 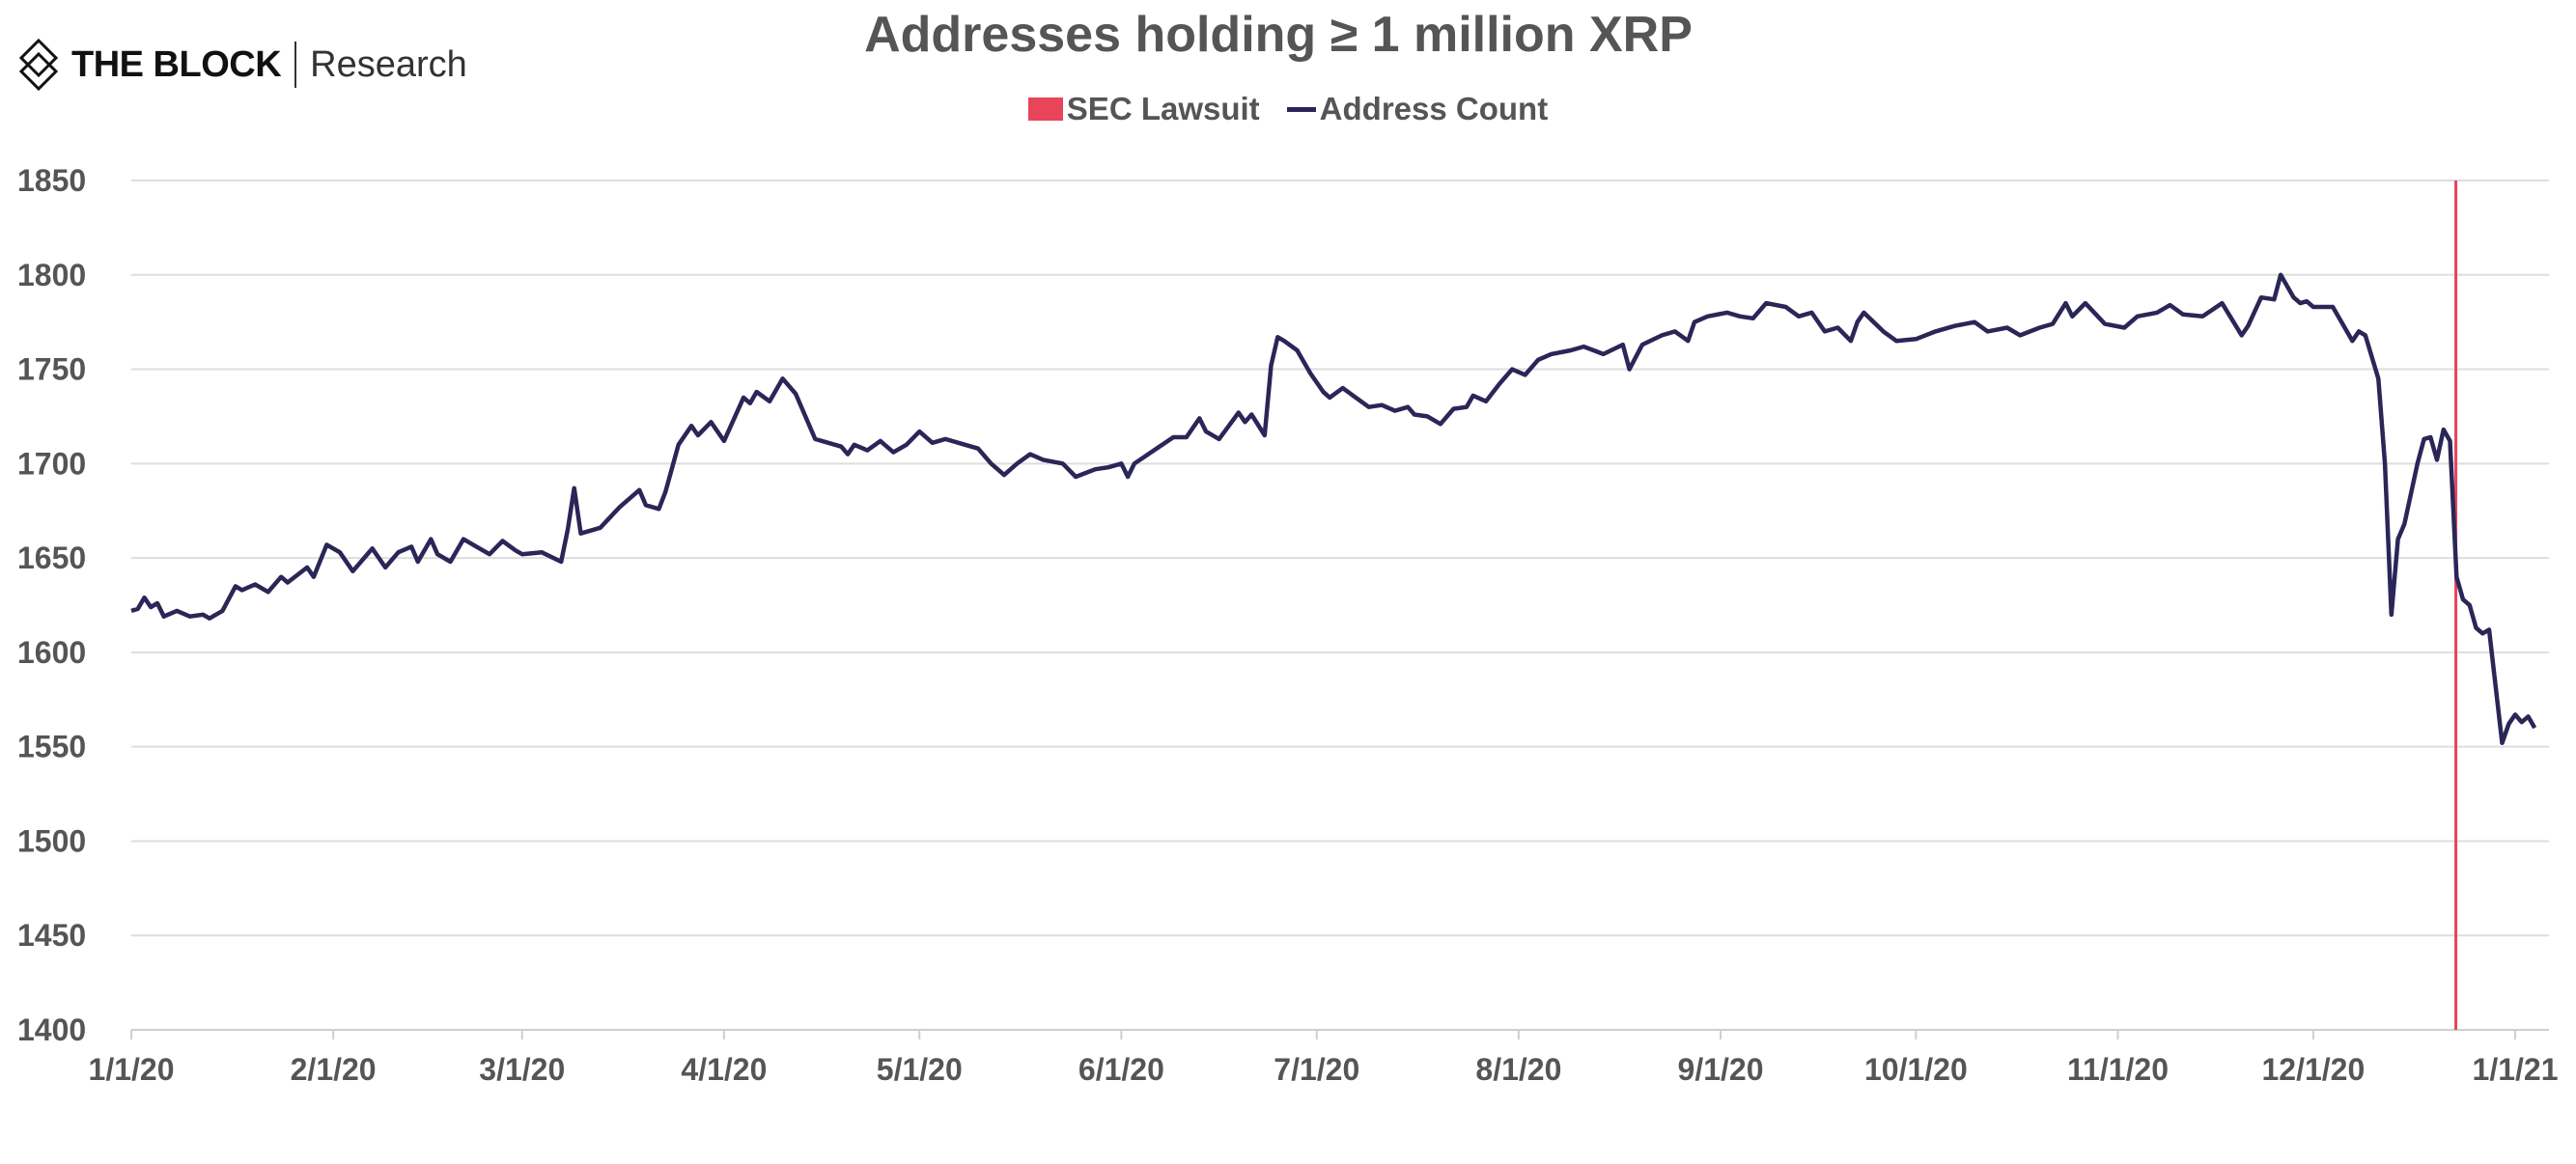 What do you see at coordinates (52, 275) in the screenshot?
I see `y-tick-label: 1800` at bounding box center [52, 275].